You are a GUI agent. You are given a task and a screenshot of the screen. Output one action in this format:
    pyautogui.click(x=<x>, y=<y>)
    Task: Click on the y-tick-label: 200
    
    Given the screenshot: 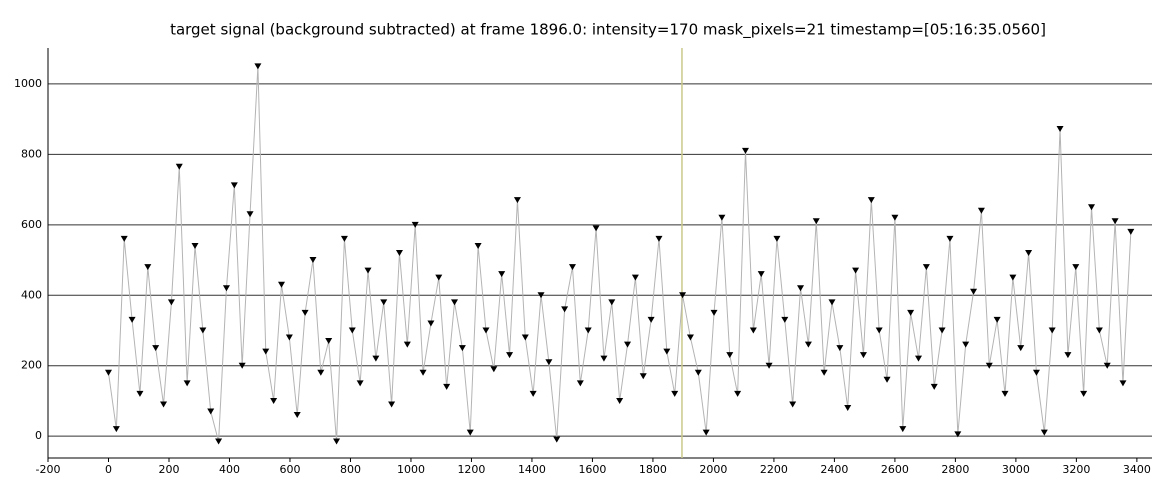 What is the action you would take?
    pyautogui.click(x=31, y=365)
    